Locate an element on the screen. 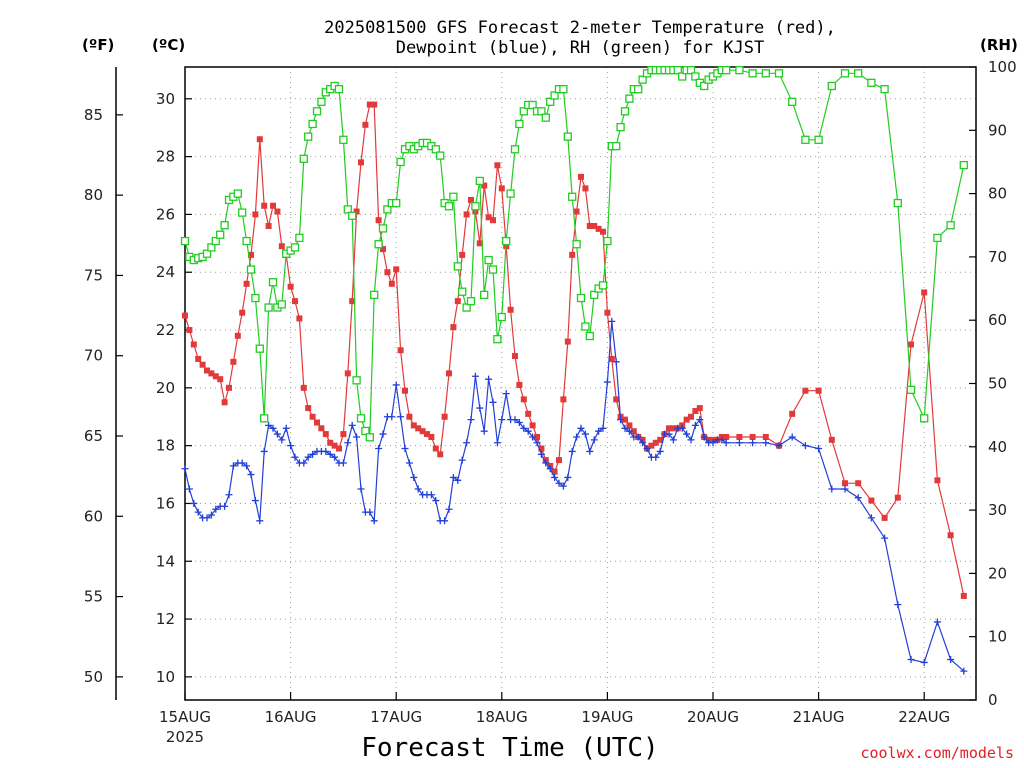 This screenshot has width=1024, height=768. fahrenheit-tick-label: 85 is located at coordinates (93, 115).